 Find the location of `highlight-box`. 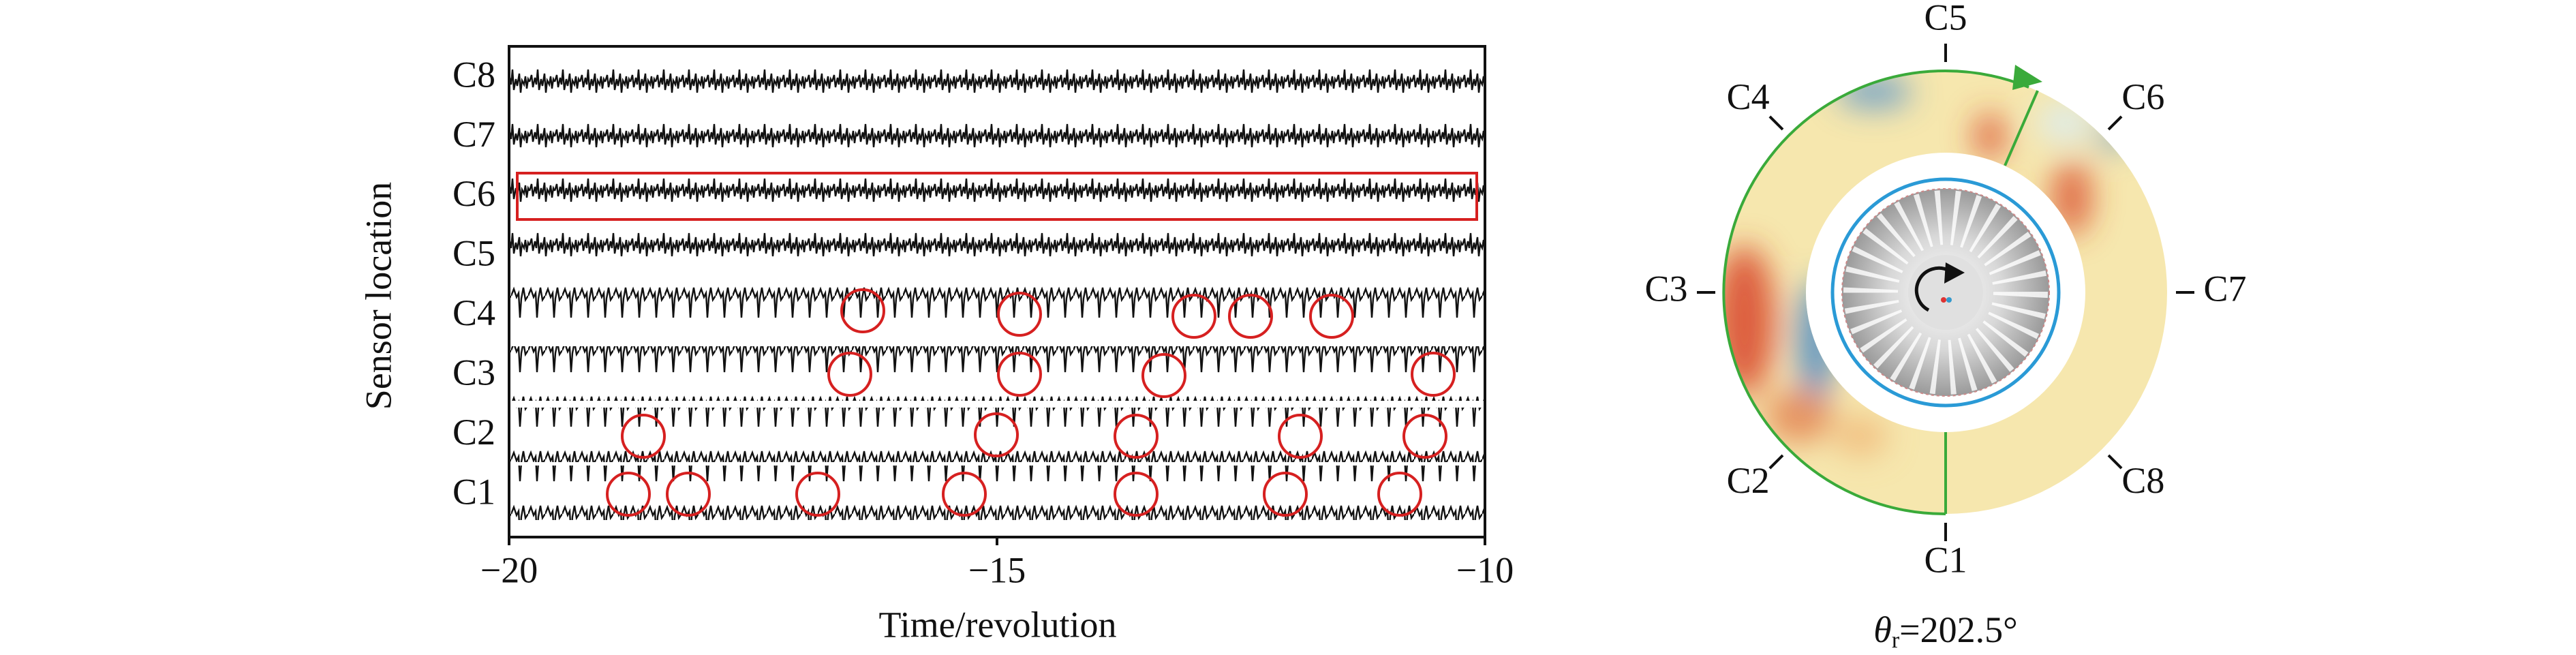

highlight-box is located at coordinates (997, 197).